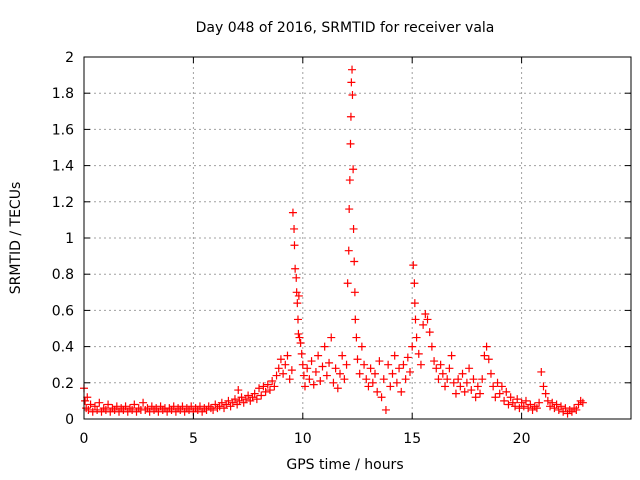  Describe the element at coordinates (63, 94) in the screenshot. I see `y-tick-label: 1.8` at that location.